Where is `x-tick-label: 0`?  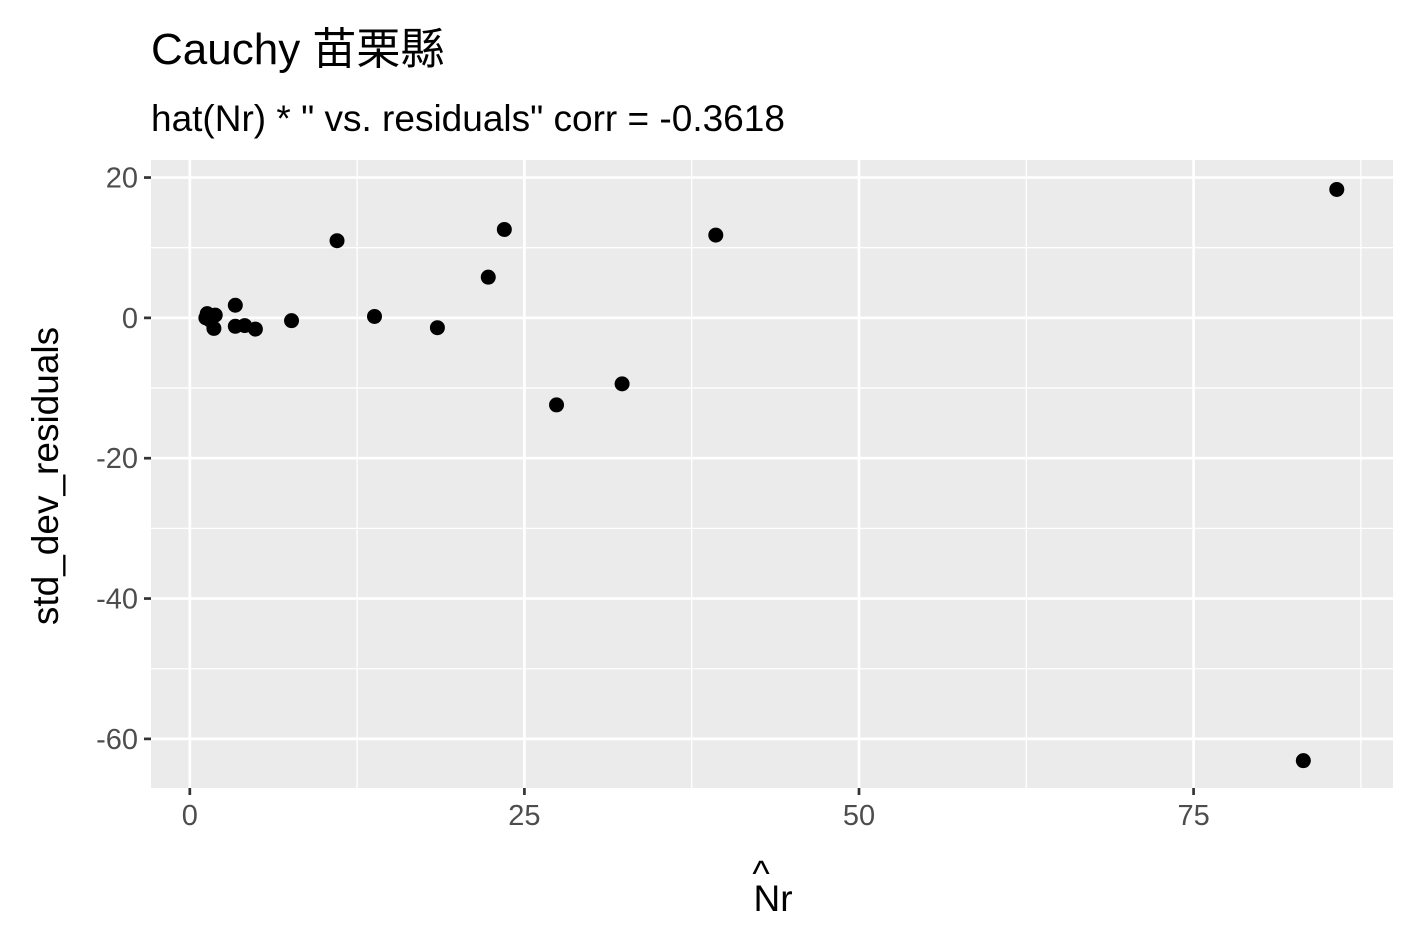 x-tick-label: 0 is located at coordinates (190, 816).